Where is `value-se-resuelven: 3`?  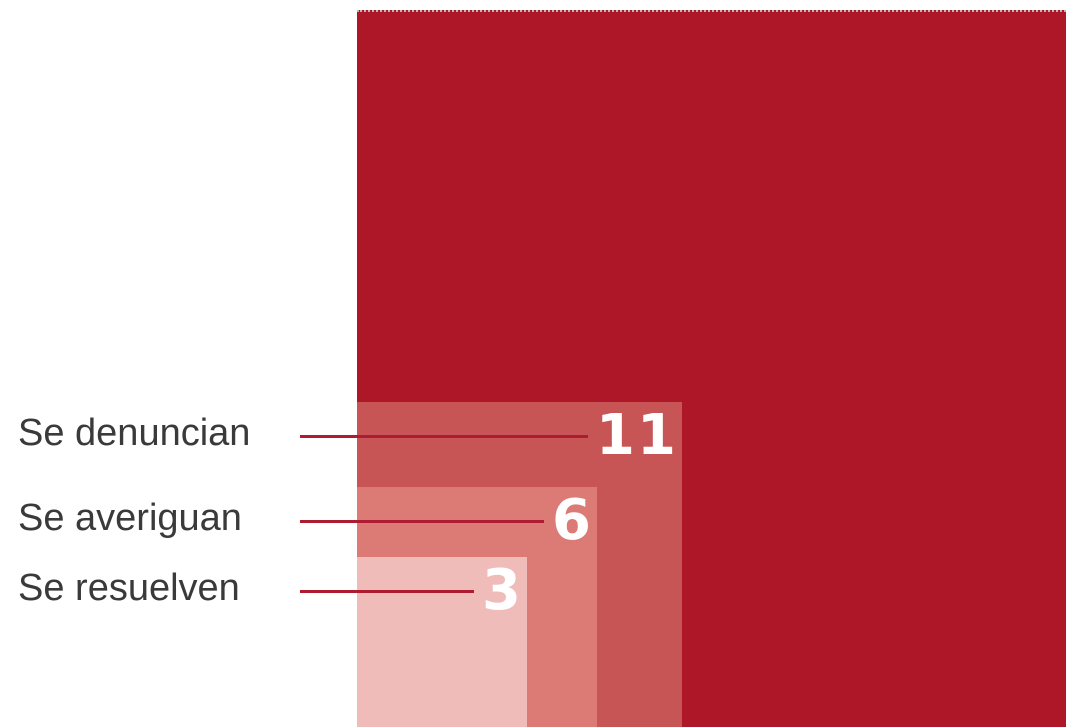
value-se-resuelven: 3 is located at coordinates (502, 590).